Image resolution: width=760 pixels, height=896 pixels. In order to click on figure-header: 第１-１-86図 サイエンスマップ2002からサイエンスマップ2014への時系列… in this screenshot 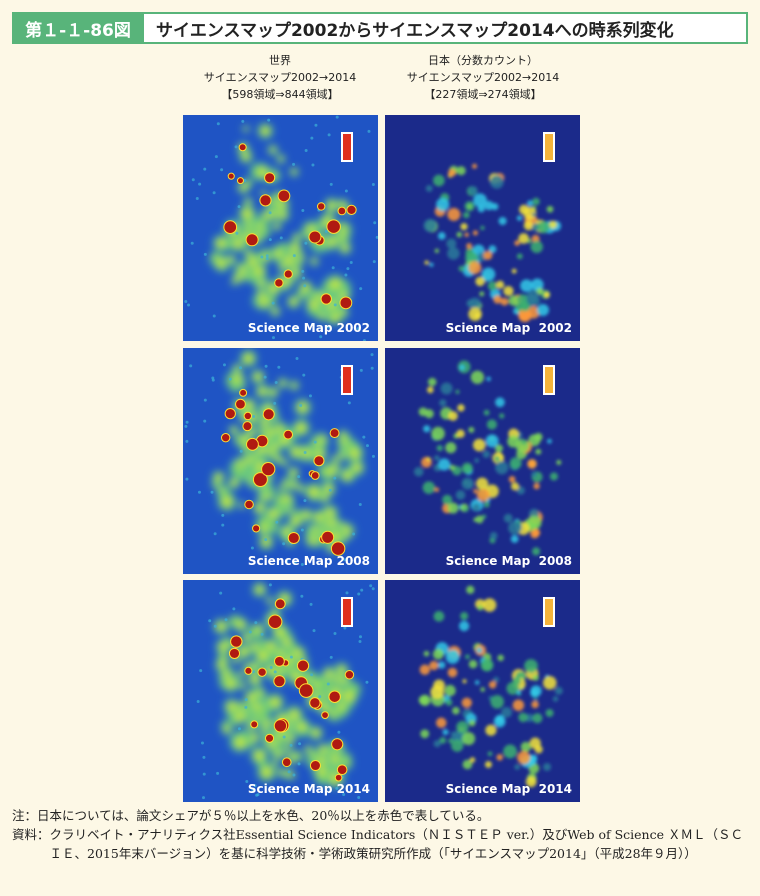, I will do `click(380, 28)`.